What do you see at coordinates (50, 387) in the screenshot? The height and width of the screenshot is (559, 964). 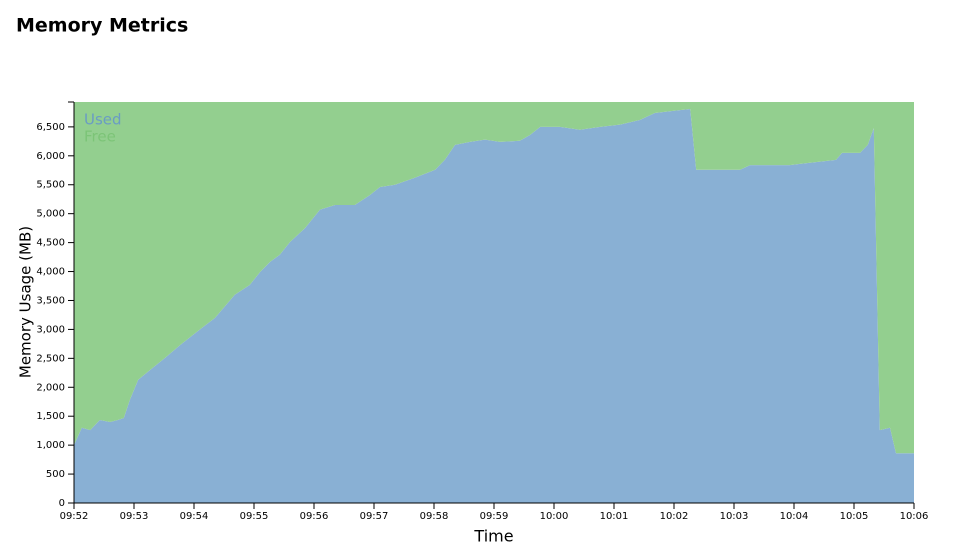 I see `y-tick-label: 2,000` at bounding box center [50, 387].